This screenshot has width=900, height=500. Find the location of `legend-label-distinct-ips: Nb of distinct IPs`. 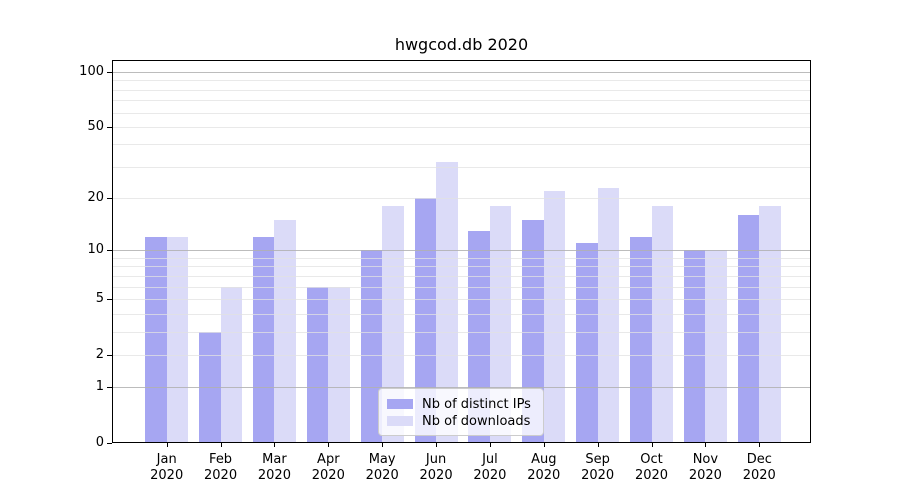

legend-label-distinct-ips: Nb of distinct IPs is located at coordinates (476, 404).